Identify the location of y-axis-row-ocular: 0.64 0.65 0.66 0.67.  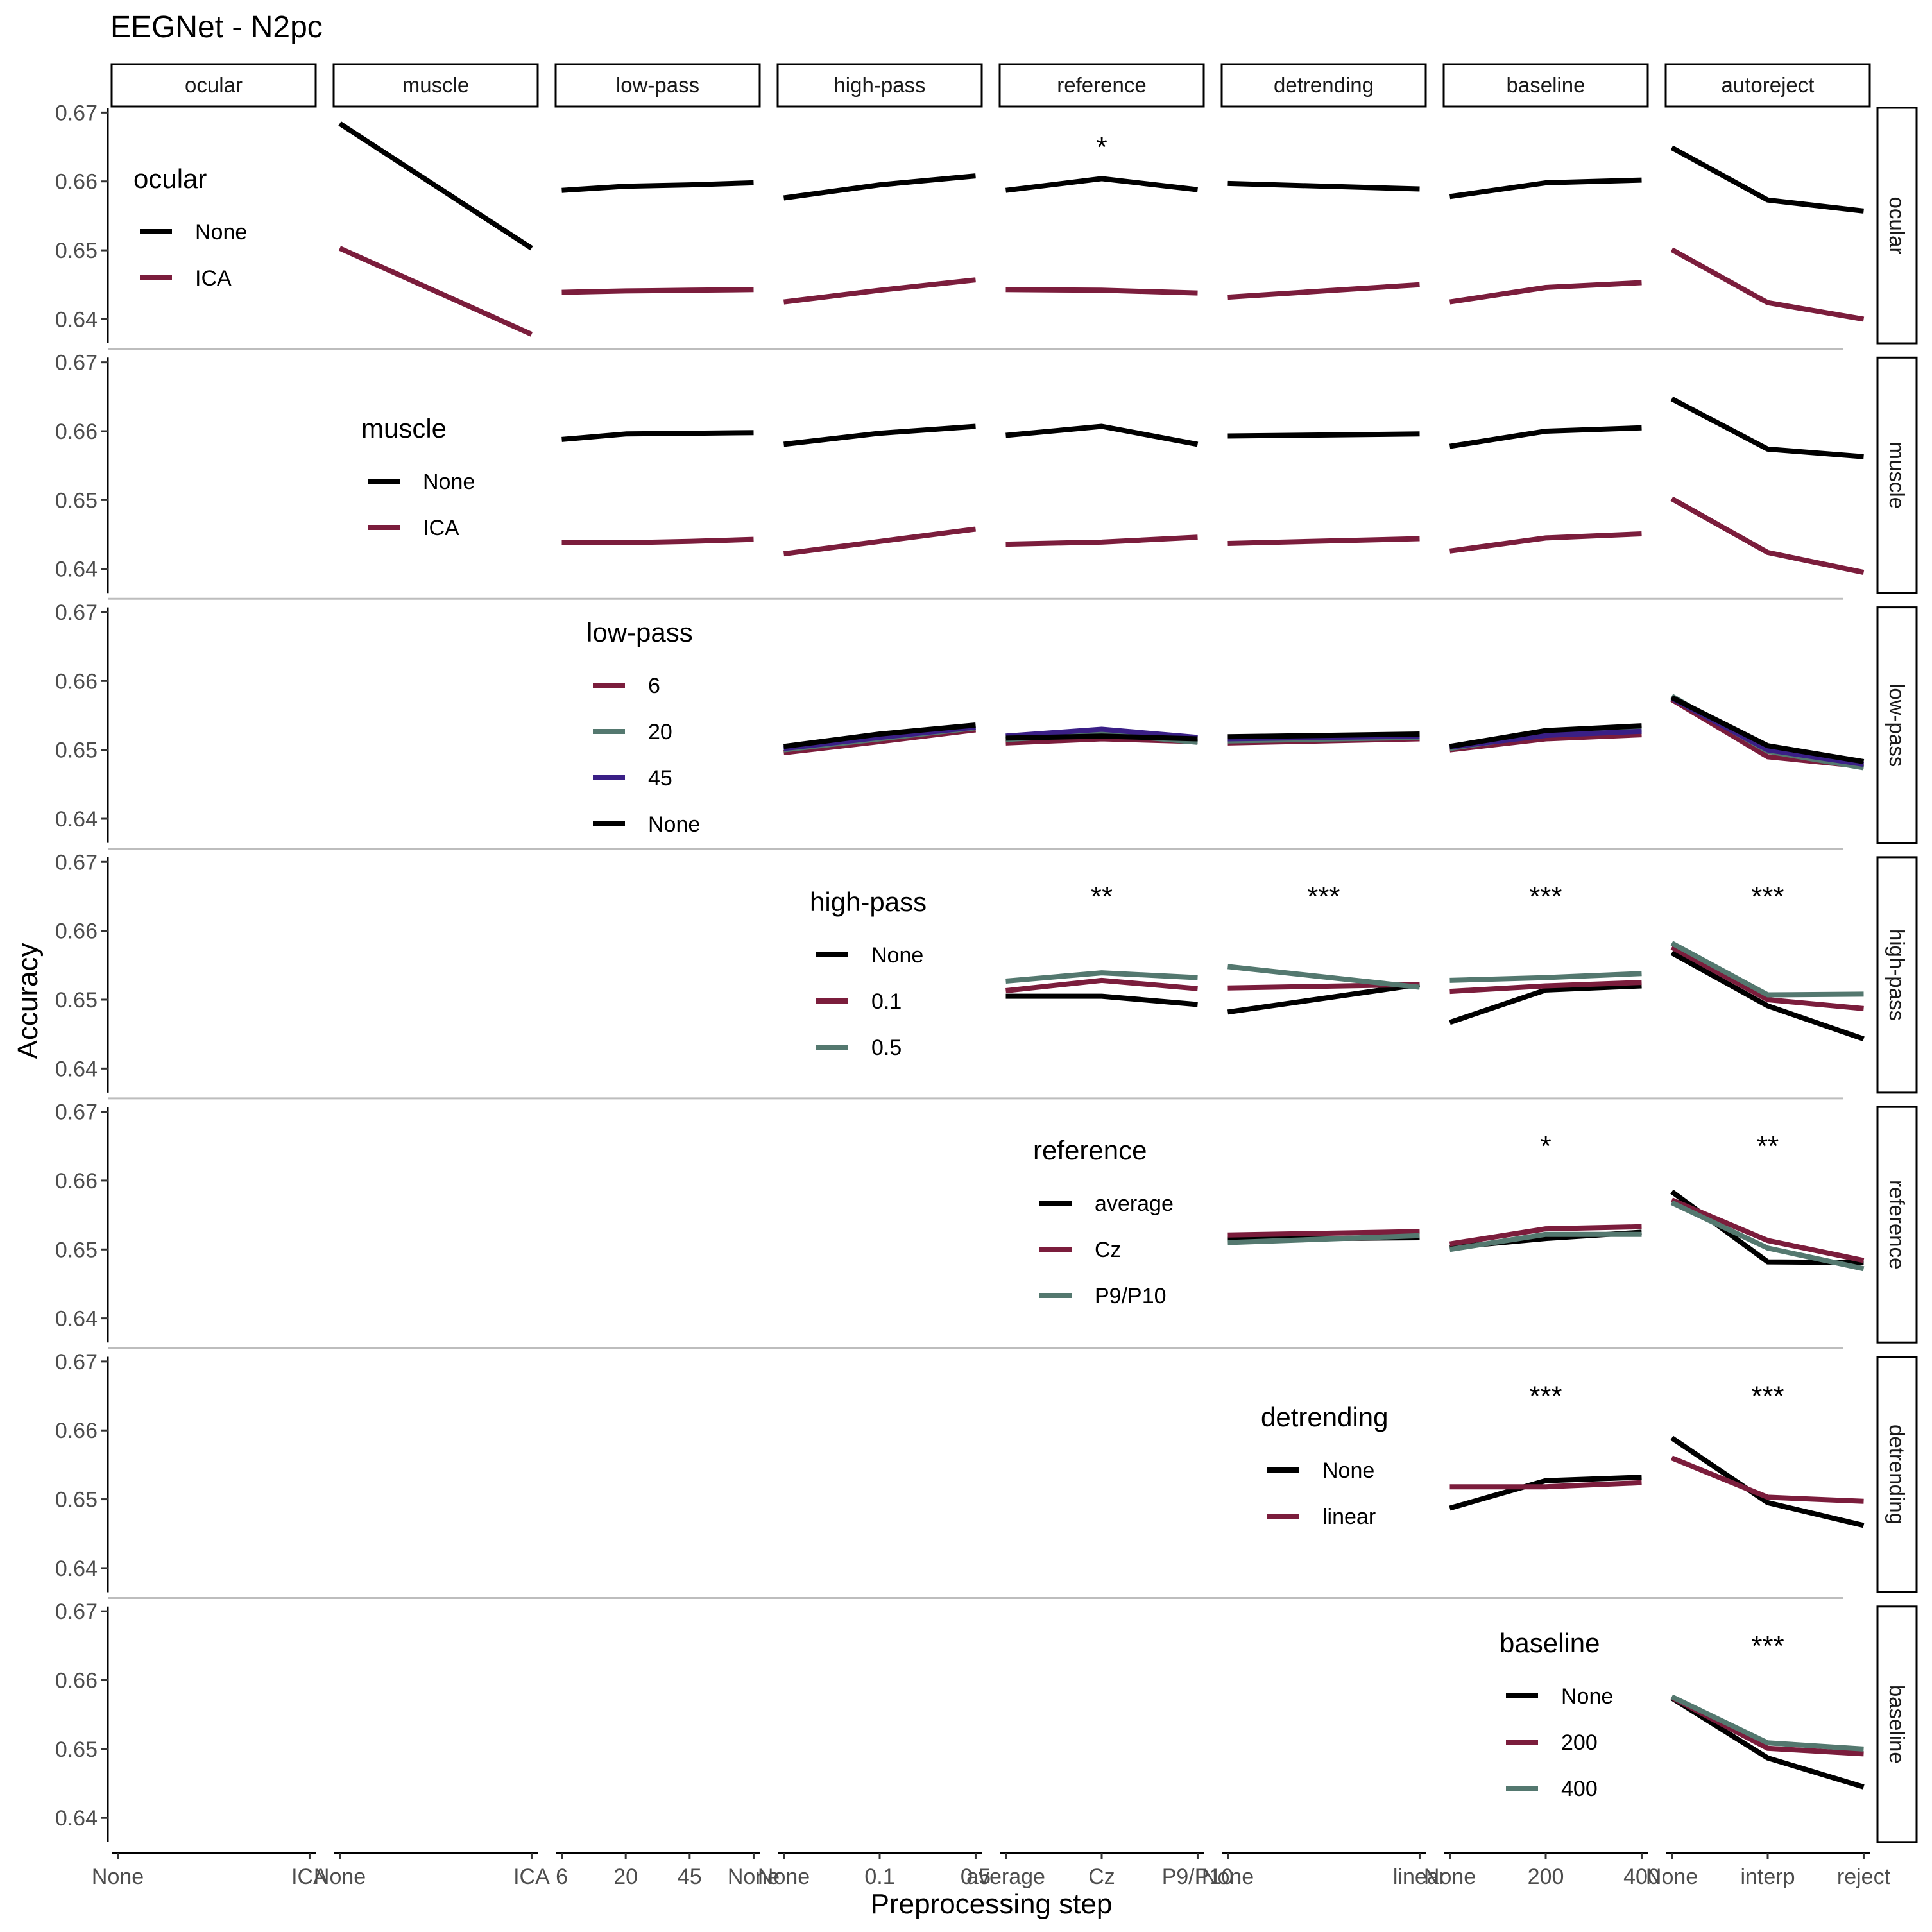
(949, 225).